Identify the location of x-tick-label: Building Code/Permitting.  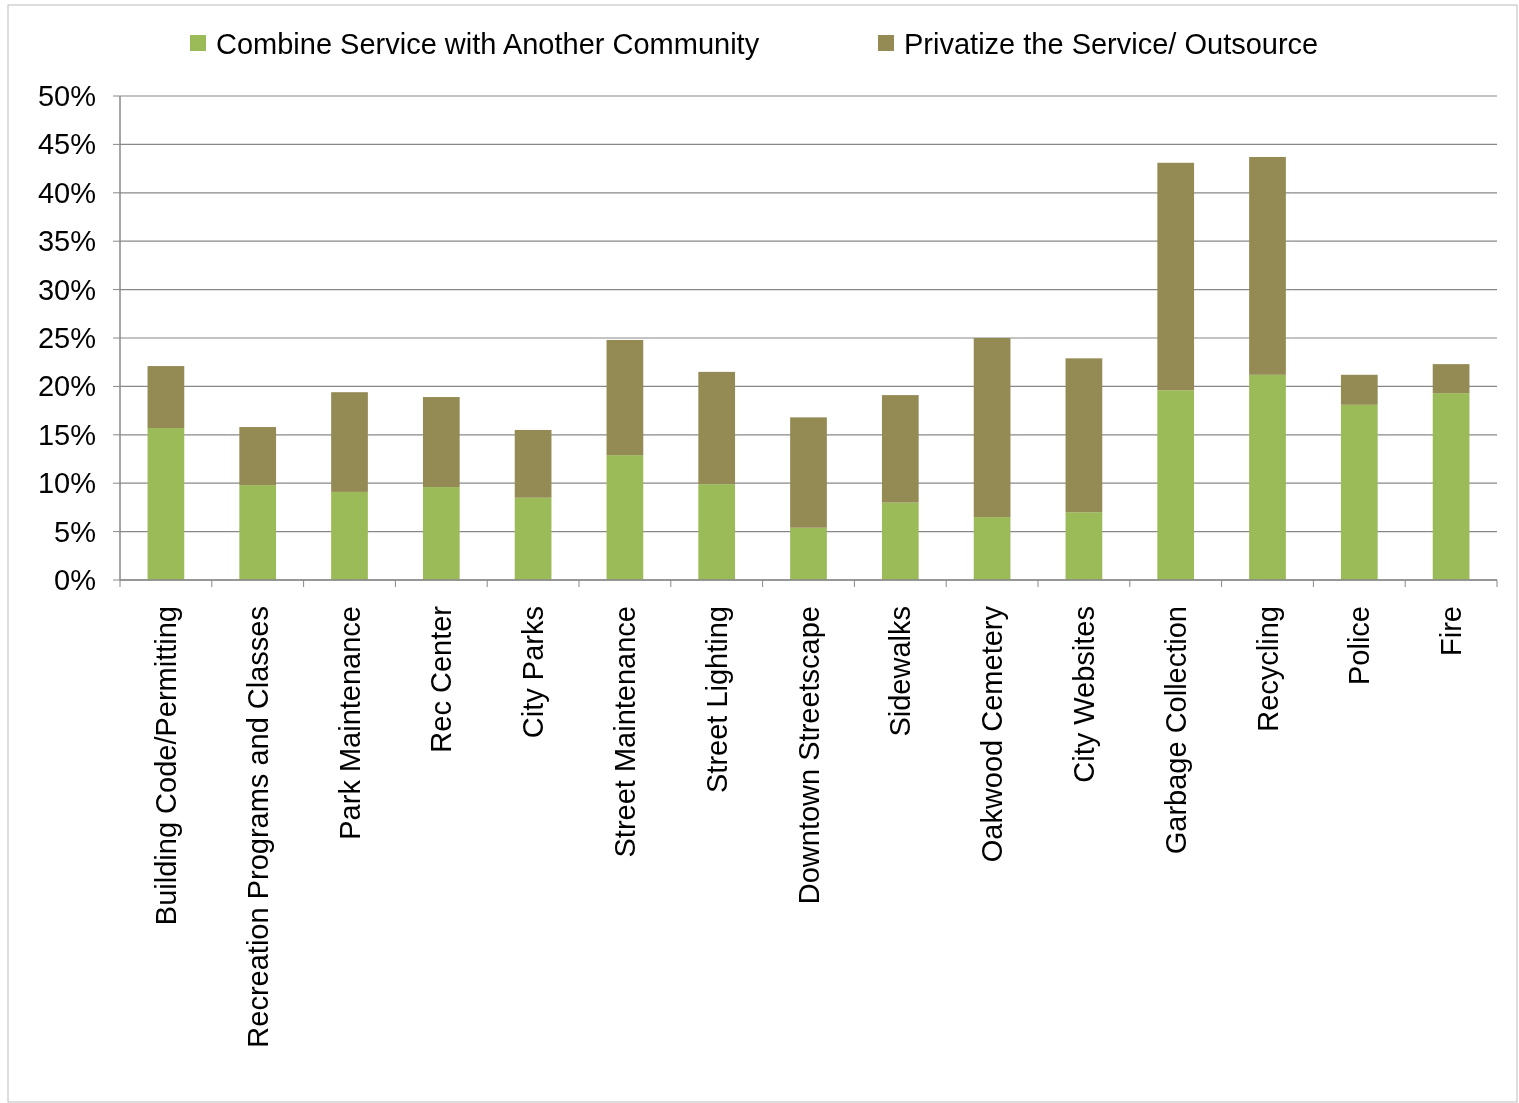
(165, 766).